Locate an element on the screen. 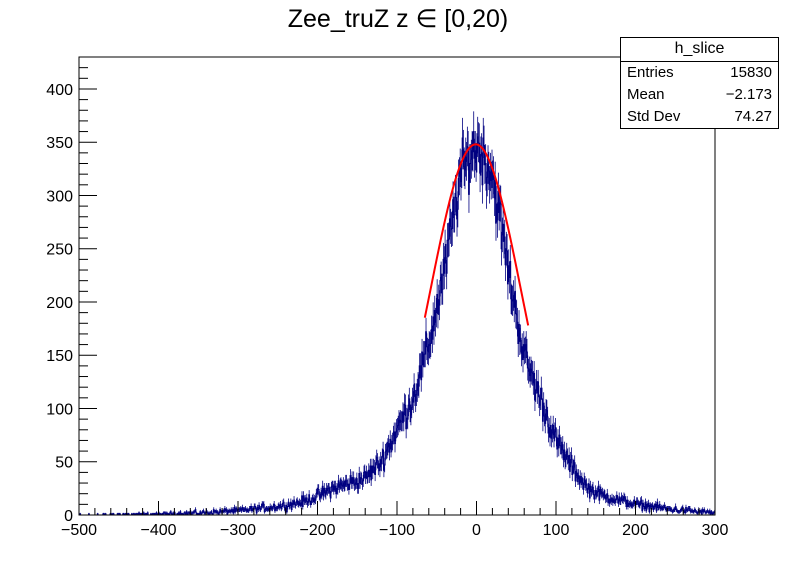 The image size is (796, 572). stats-entries-label: Entries is located at coordinates (650, 72).